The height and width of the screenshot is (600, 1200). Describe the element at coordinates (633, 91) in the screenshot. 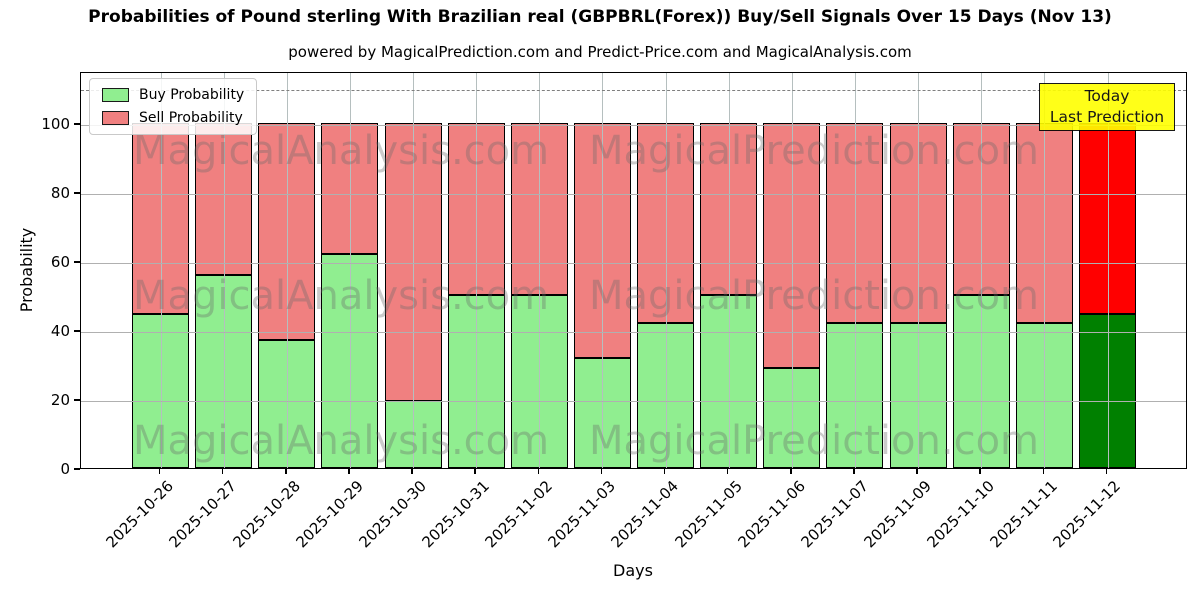

I see `threshold-dashed-line` at that location.